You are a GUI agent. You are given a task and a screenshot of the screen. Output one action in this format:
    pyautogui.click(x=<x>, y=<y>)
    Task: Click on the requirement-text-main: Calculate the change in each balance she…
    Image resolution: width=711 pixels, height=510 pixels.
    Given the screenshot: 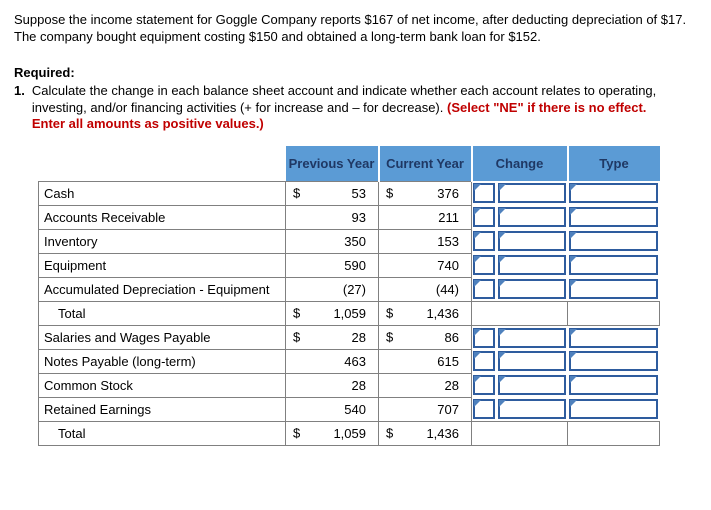 What is the action you would take?
    pyautogui.click(x=344, y=98)
    